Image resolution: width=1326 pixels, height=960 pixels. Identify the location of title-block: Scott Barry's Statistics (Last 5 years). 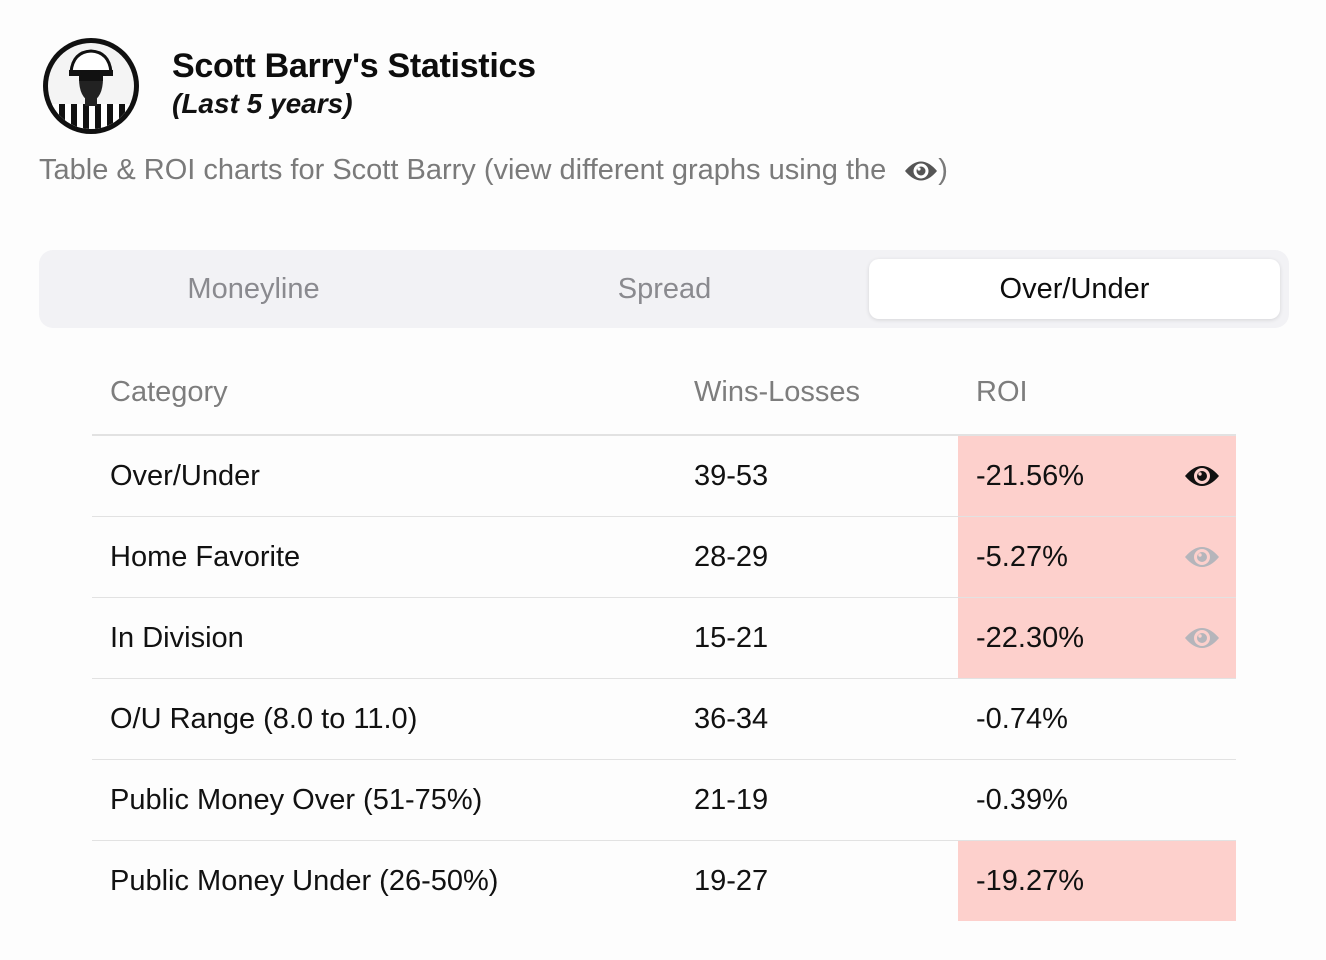
(354, 84).